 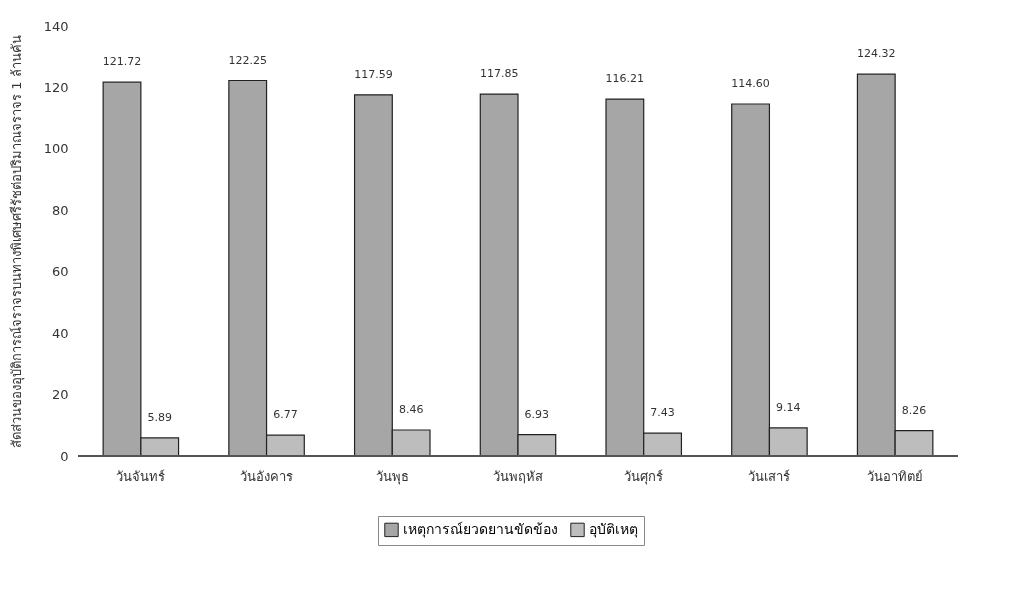 What do you see at coordinates (895, 476) in the screenshot?
I see `x-tick-label: วันอาทิตย์` at bounding box center [895, 476].